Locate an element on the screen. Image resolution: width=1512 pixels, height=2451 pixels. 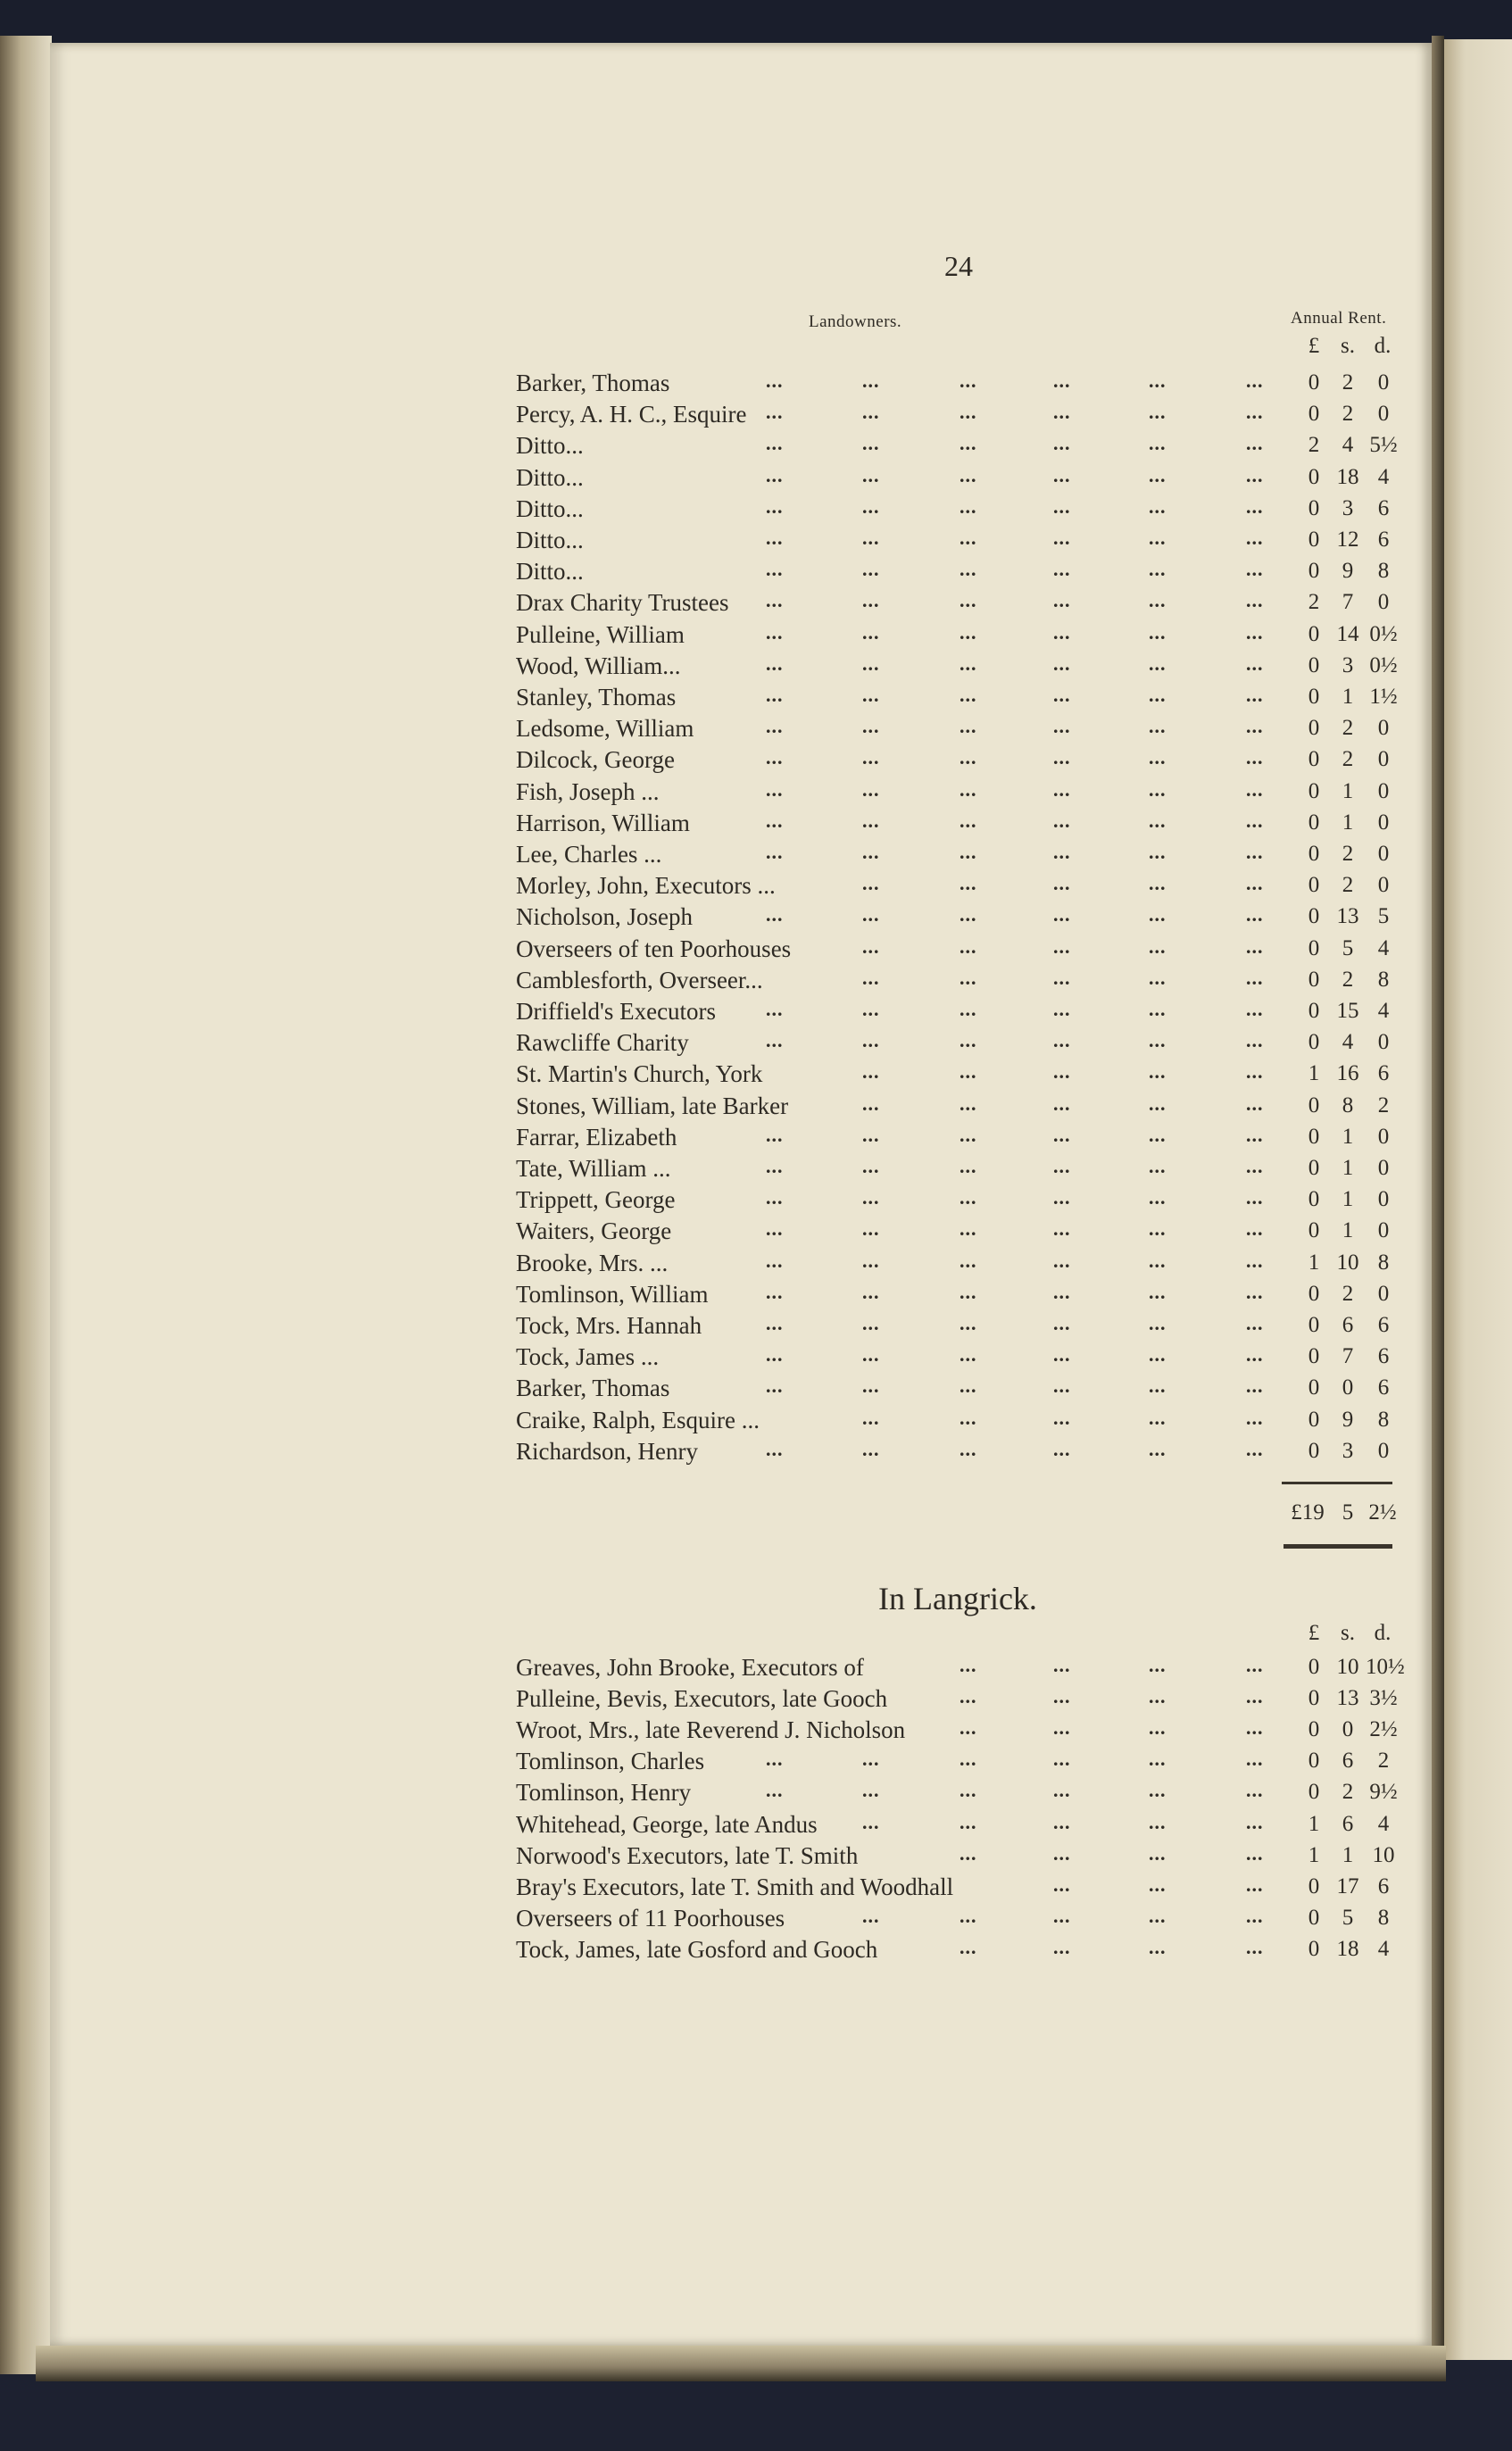
landowner-row-name: Dilcock, George is located at coordinates (596, 760).